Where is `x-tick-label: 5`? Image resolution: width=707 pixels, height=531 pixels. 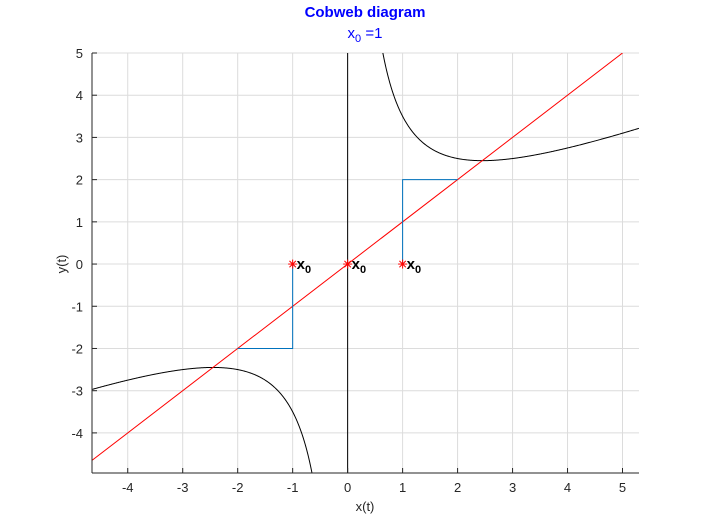 x-tick-label: 5 is located at coordinates (622, 487).